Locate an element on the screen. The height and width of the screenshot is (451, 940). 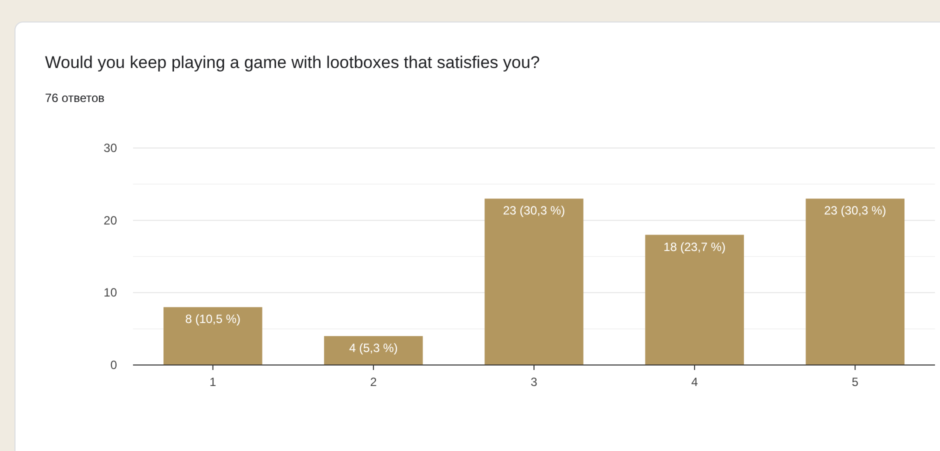
y-tick-label: 20 is located at coordinates (111, 220).